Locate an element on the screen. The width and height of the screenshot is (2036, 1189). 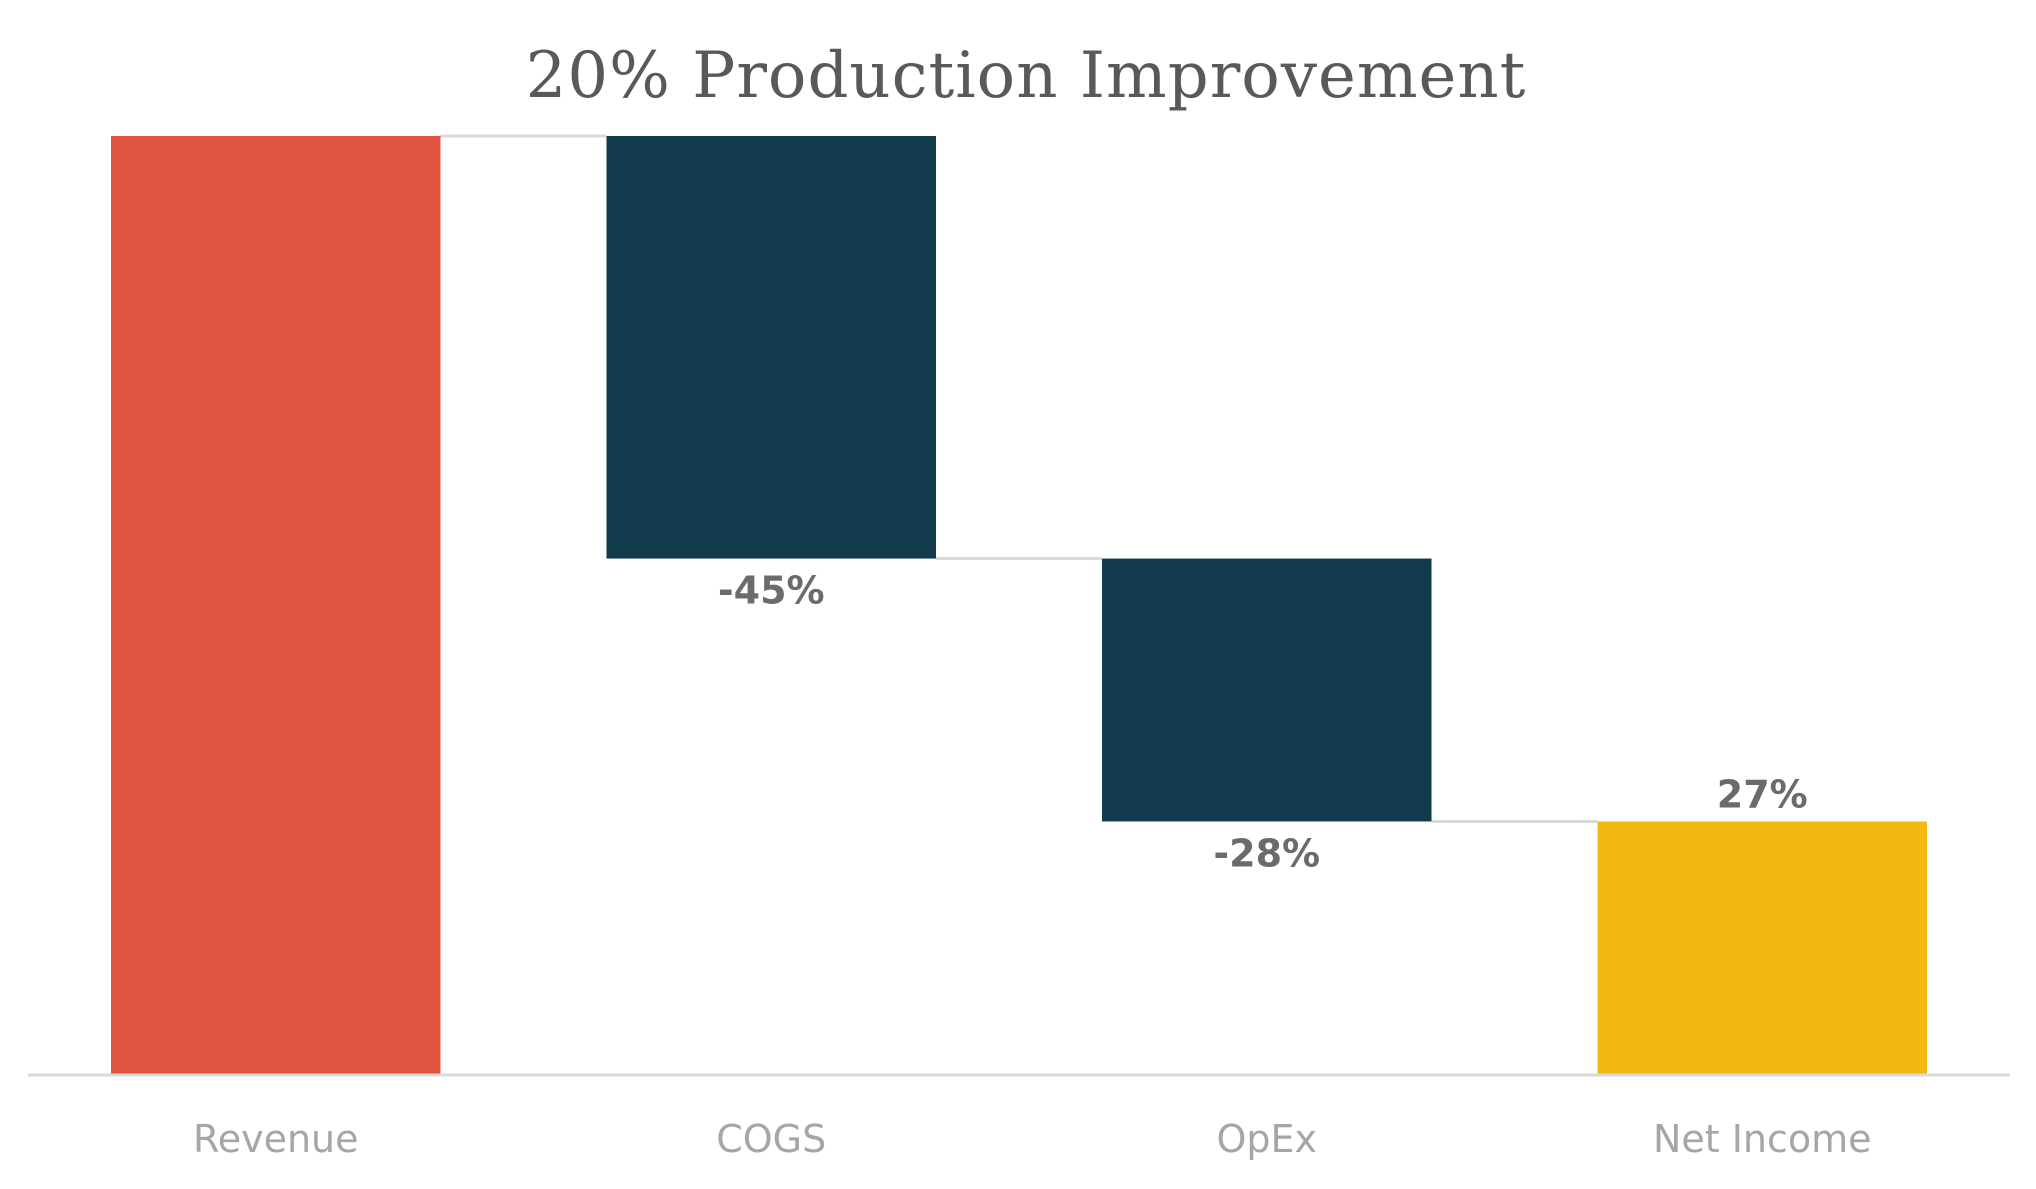
x-tick-label: Revenue is located at coordinates (276, 1139).